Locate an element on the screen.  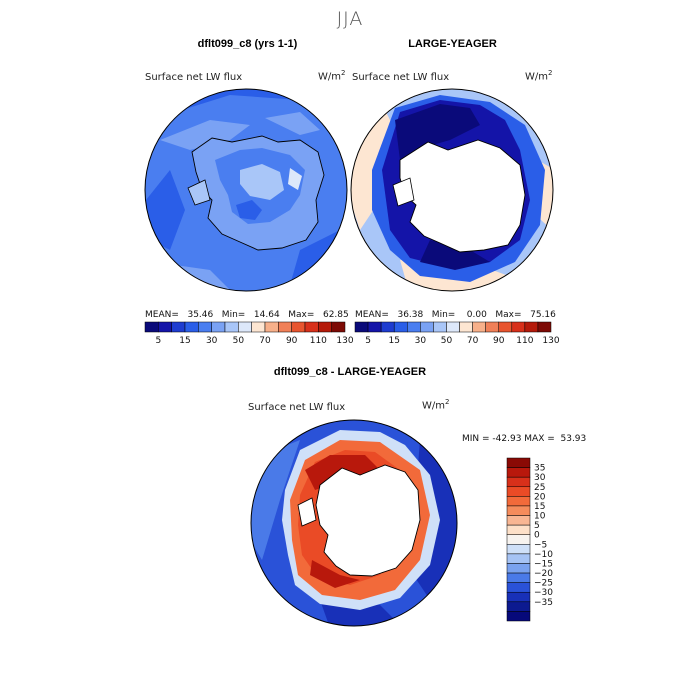
diff-colorbar-tick-label: 5 is located at coordinates (537, 526).